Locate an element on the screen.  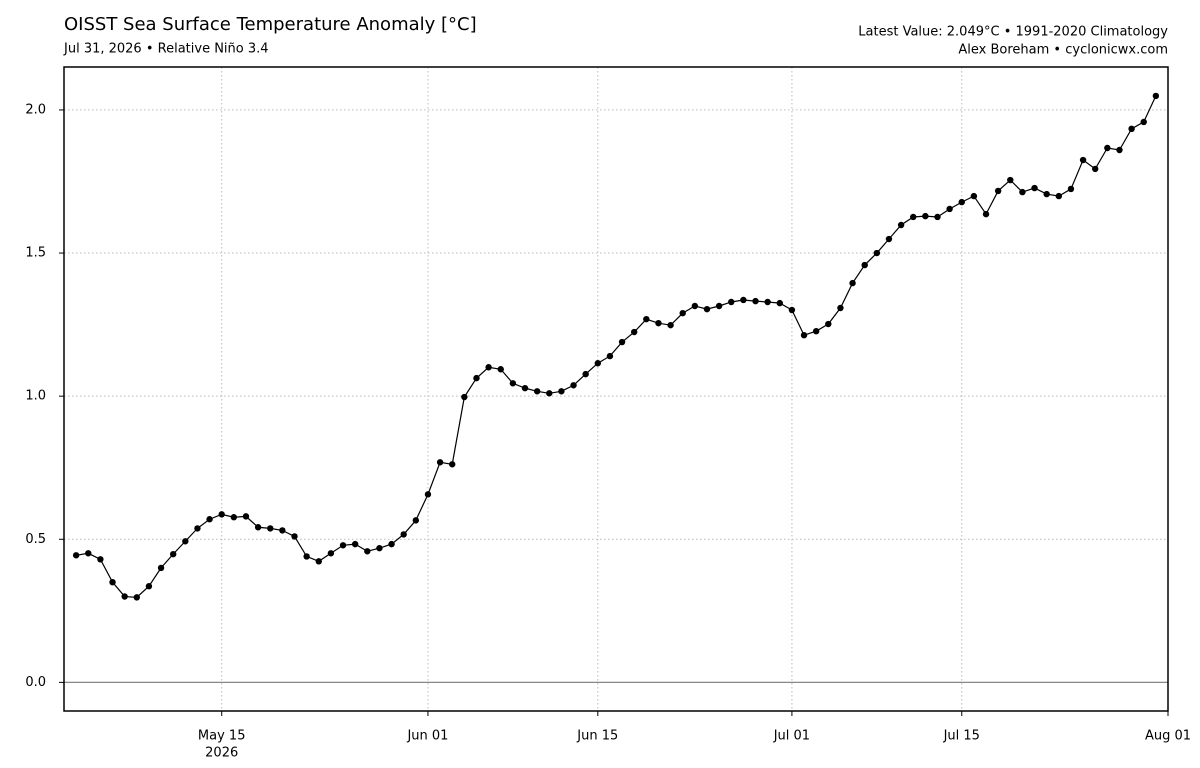
y-tick-label: 1.5 is located at coordinates (35, 253).